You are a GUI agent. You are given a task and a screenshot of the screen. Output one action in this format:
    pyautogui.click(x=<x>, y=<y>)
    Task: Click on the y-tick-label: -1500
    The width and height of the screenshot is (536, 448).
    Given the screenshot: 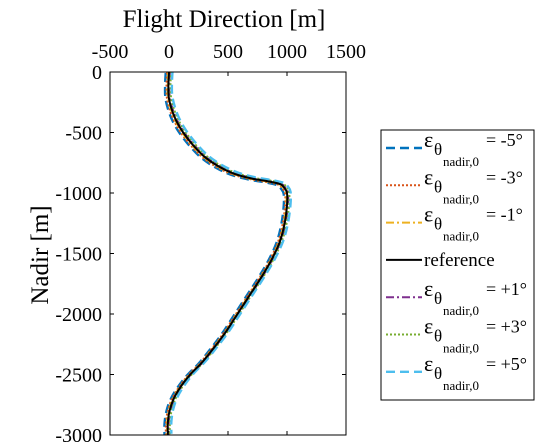 What is the action you would take?
    pyautogui.click(x=78, y=255)
    